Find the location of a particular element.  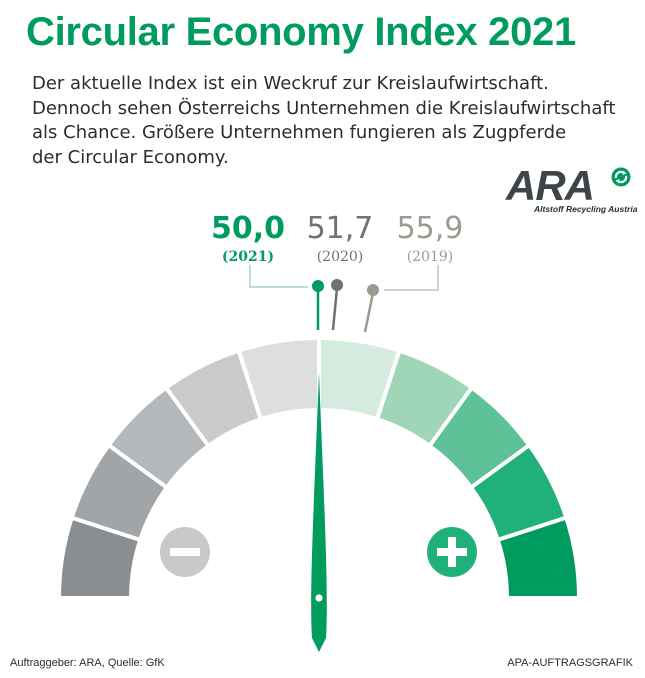

value-2021-year: (2021) is located at coordinates (248, 257).